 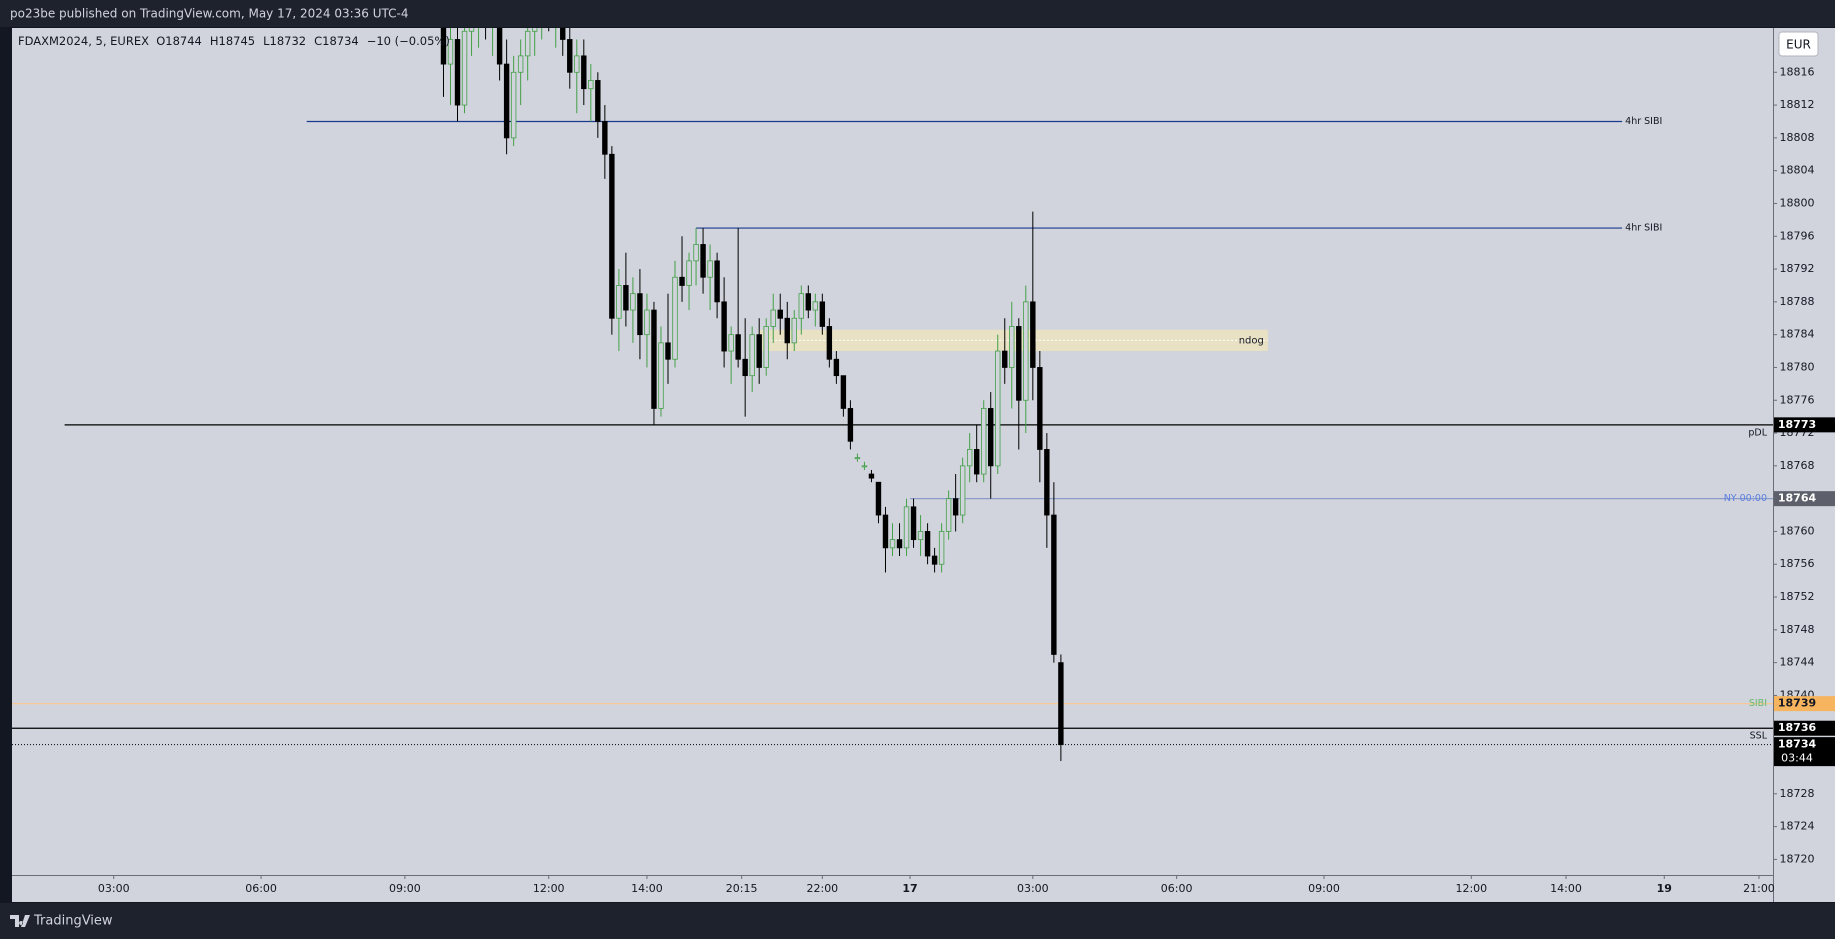 I want to click on x-tick-label: 06:00, so click(x=1177, y=888).